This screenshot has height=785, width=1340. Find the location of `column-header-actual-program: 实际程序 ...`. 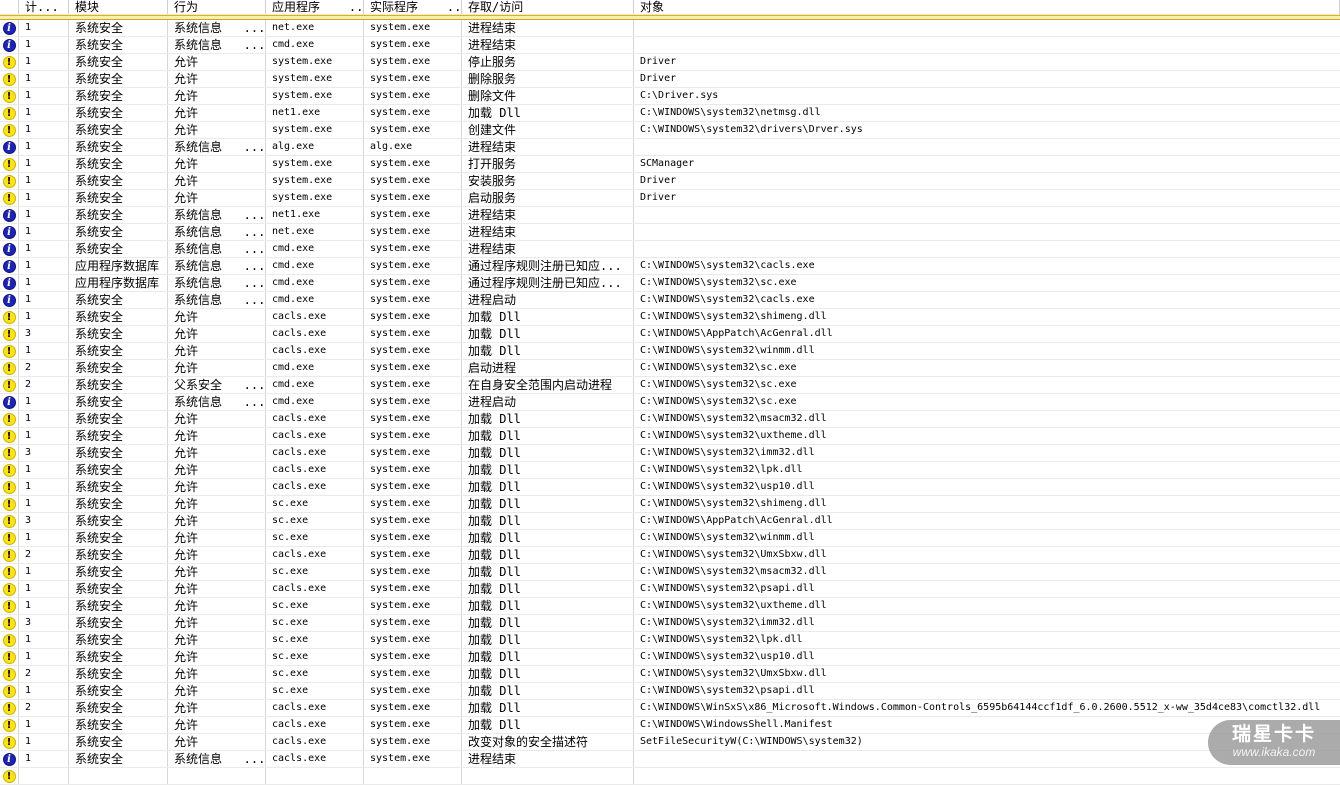

column-header-actual-program: 实际程序 ... is located at coordinates (413, 7).